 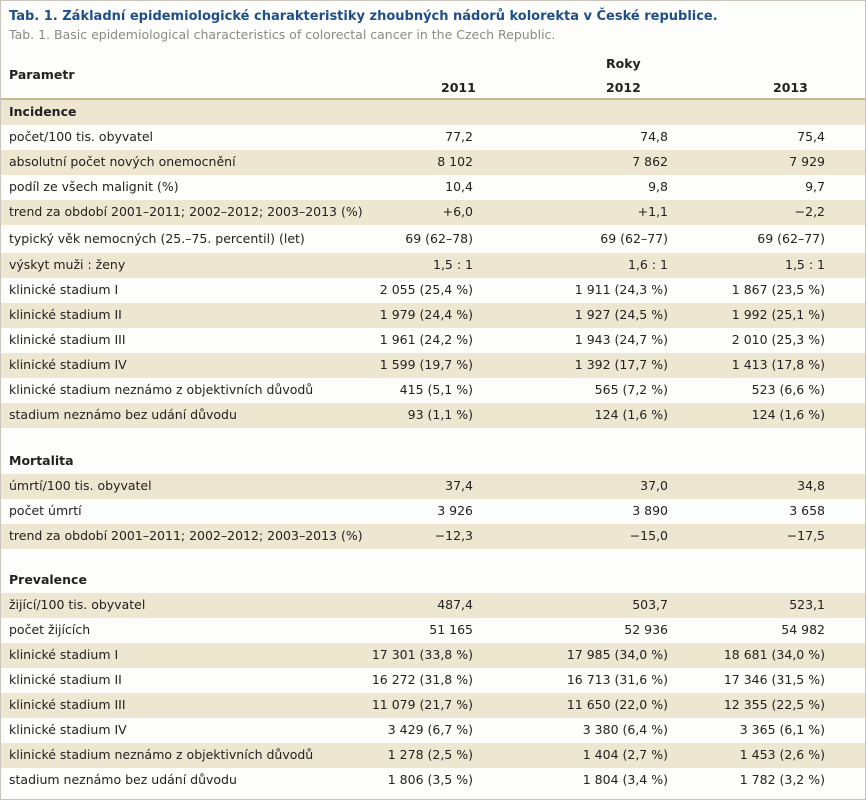 I want to click on cell-2011: 1 278 (2,5 %), so click(x=430, y=754).